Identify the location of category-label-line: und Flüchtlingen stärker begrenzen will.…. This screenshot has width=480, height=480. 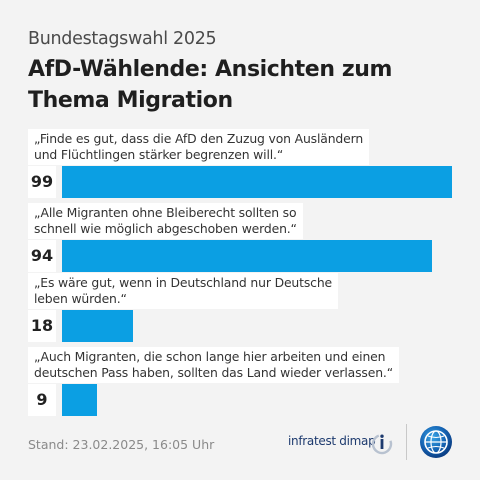
(159, 154).